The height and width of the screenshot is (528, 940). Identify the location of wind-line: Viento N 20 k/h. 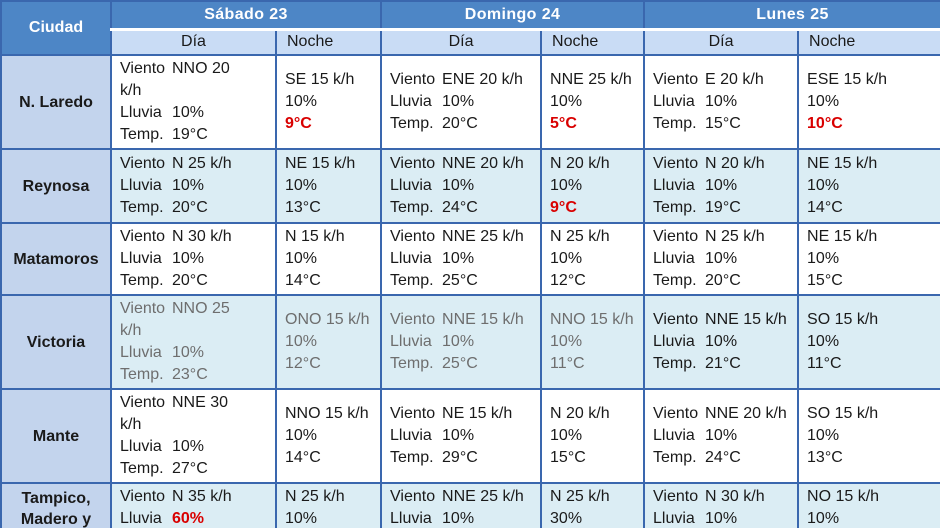
(722, 164).